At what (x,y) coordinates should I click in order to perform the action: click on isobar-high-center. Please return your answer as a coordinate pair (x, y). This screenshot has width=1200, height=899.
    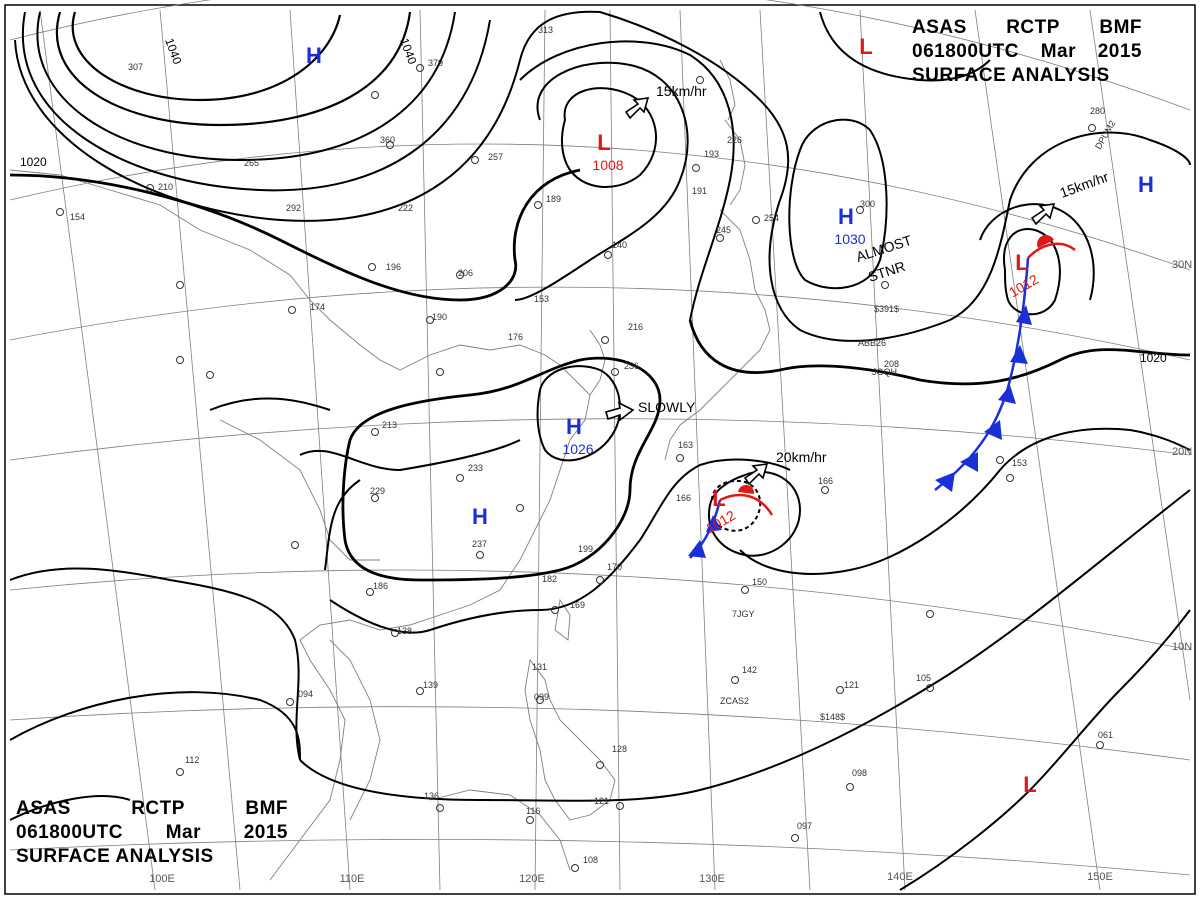
    Looking at the image, I should click on (838, 204).